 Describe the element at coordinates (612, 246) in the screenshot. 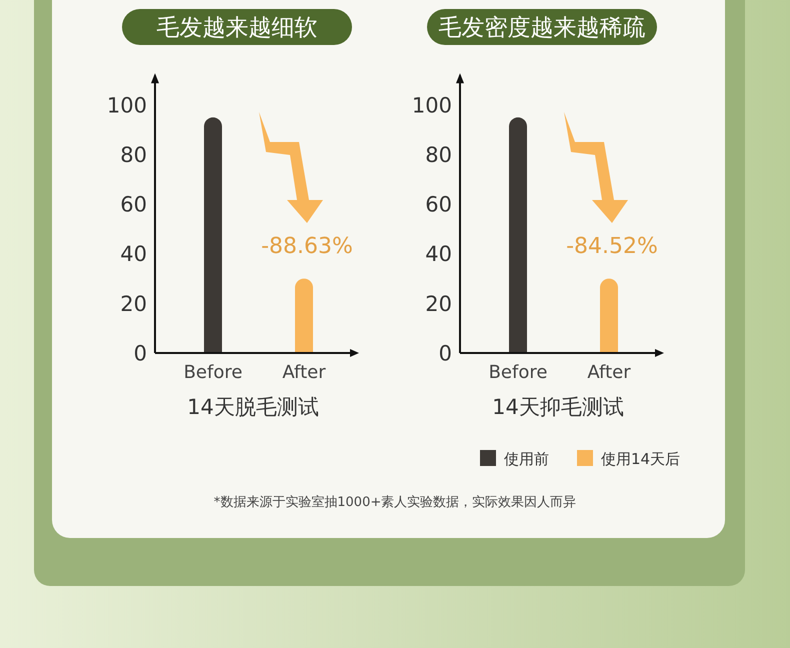

I see `annotation: -84.52%` at that location.